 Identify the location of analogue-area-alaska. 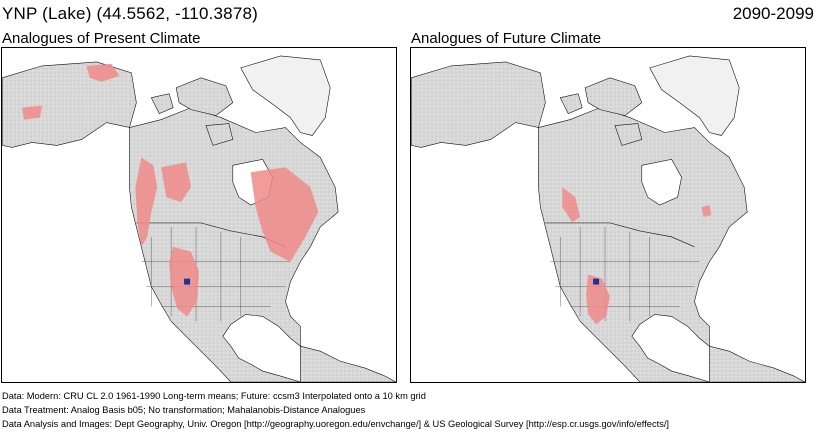
(71, 91).